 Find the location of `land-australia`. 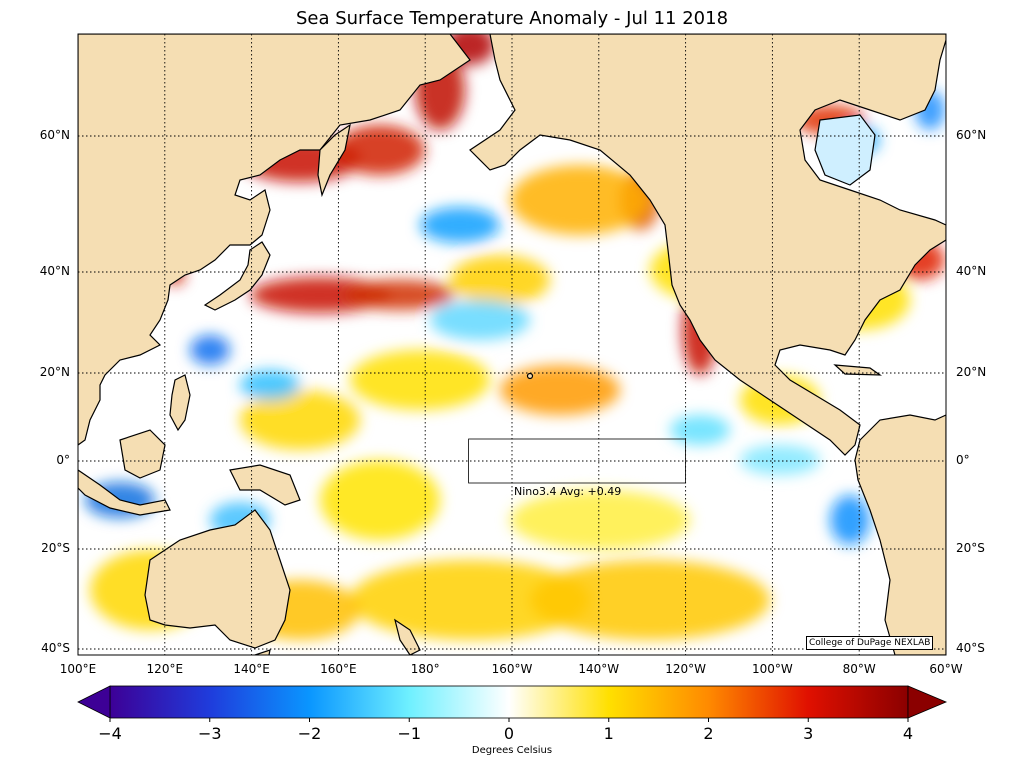

land-australia is located at coordinates (217, 579).